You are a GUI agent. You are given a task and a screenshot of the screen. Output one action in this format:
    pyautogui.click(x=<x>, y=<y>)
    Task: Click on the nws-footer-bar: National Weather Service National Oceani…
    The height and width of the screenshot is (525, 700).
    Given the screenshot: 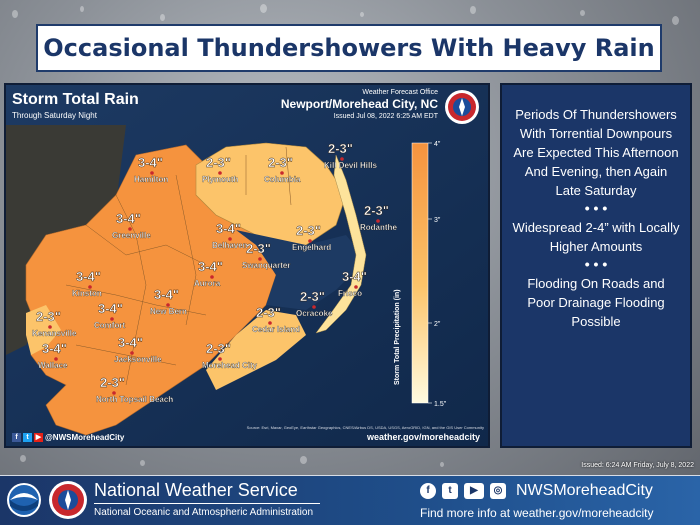 What is the action you would take?
    pyautogui.click(x=350, y=500)
    